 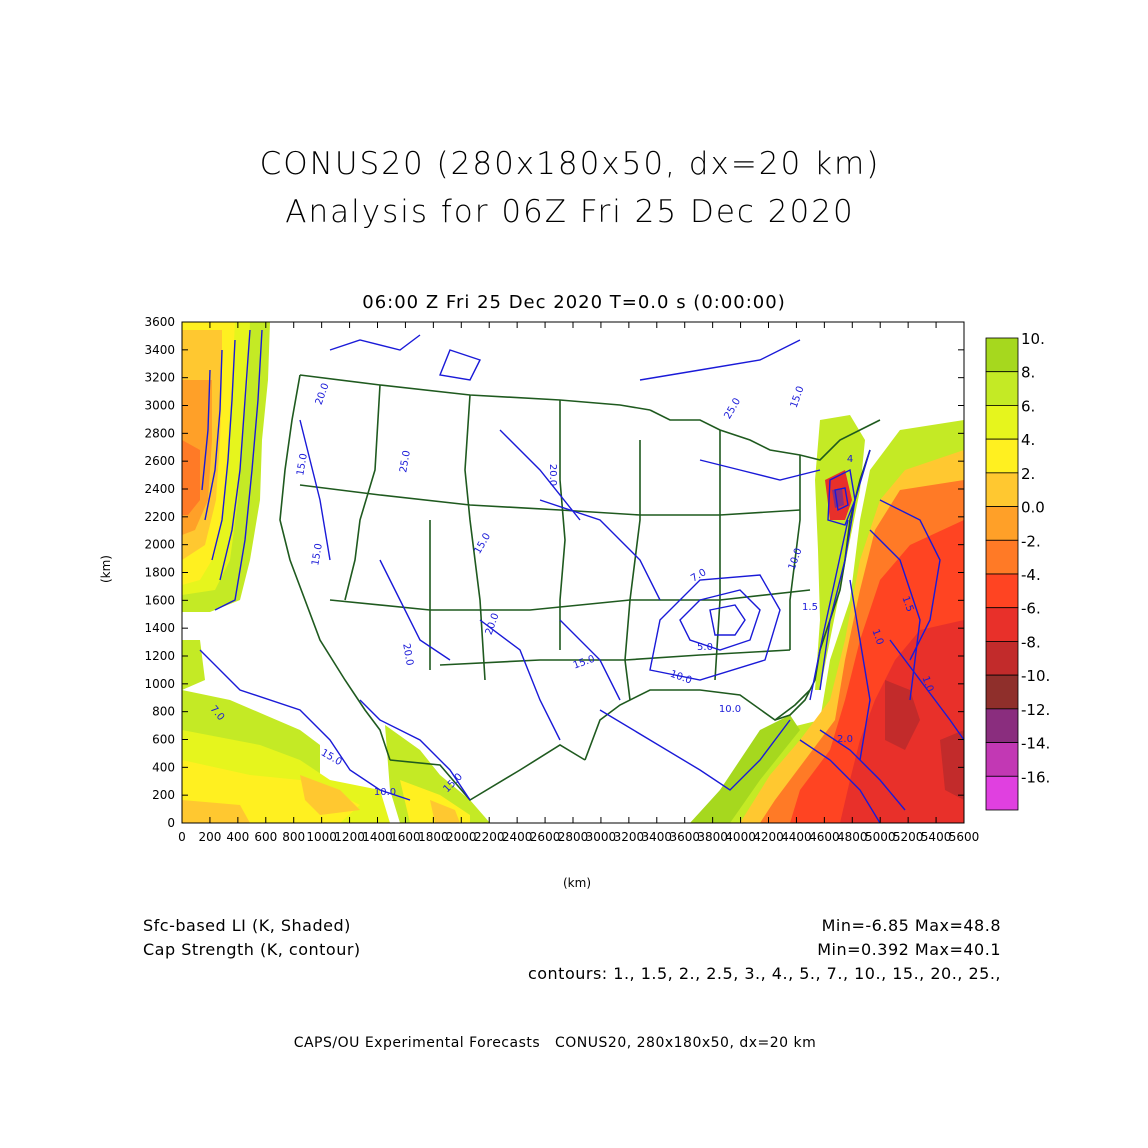 What do you see at coordinates (907, 604) in the screenshot?
I see `contour-value-label: 1.5` at bounding box center [907, 604].